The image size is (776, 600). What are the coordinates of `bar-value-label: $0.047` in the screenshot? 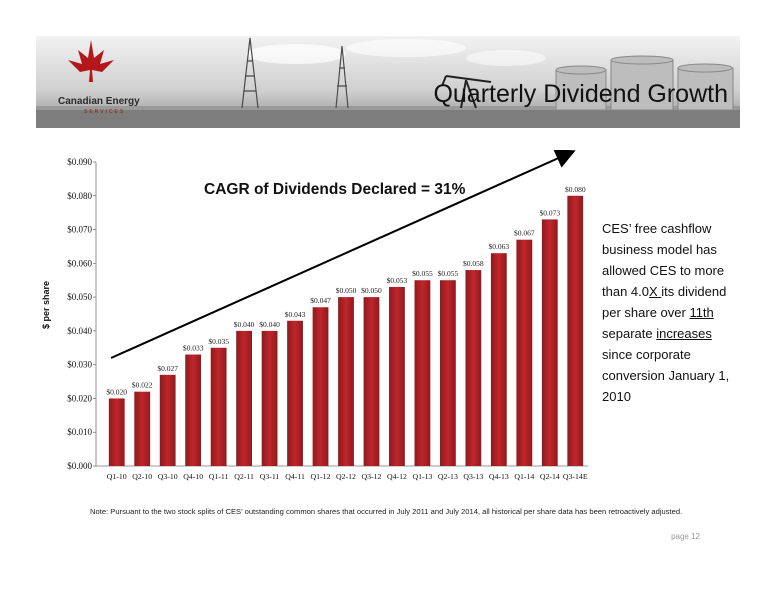 It's located at (320, 300).